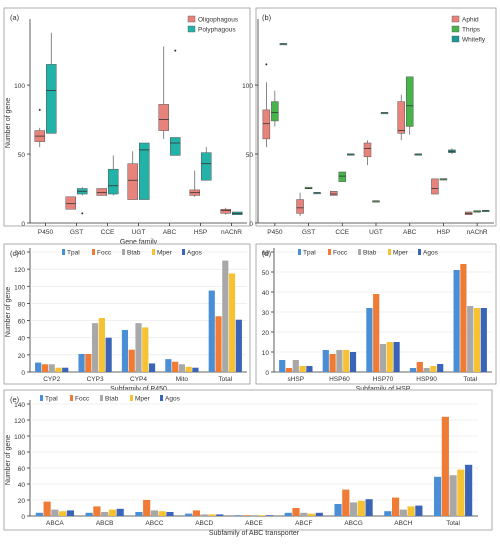  I want to click on y-tick-label: 20, so click(22, 356).